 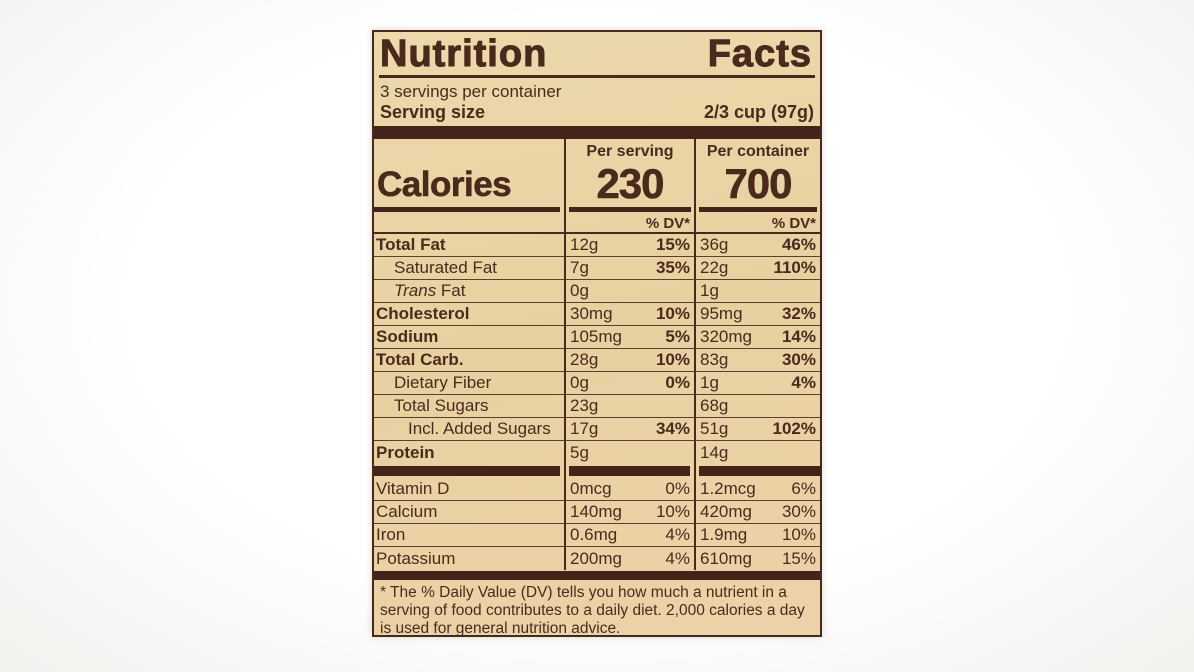 What do you see at coordinates (714, 452) in the screenshot?
I see `container-amount: 14g` at bounding box center [714, 452].